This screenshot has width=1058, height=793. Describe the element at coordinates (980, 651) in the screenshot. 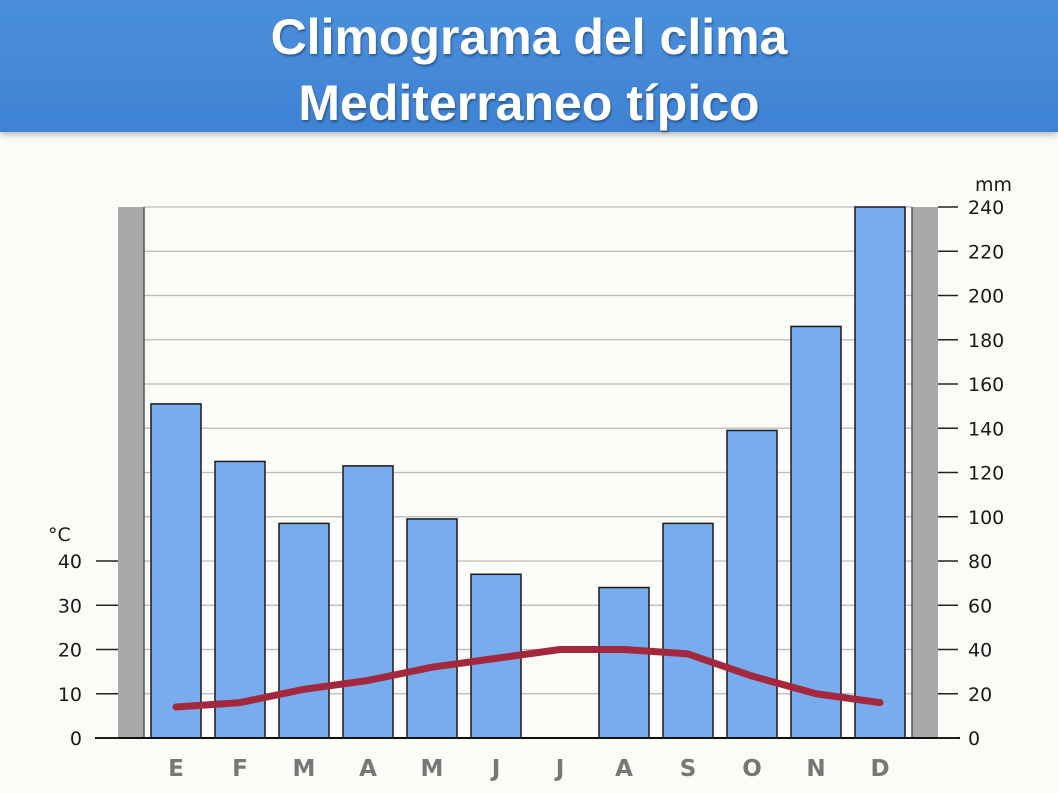

I see `right-tick-label: 40` at that location.